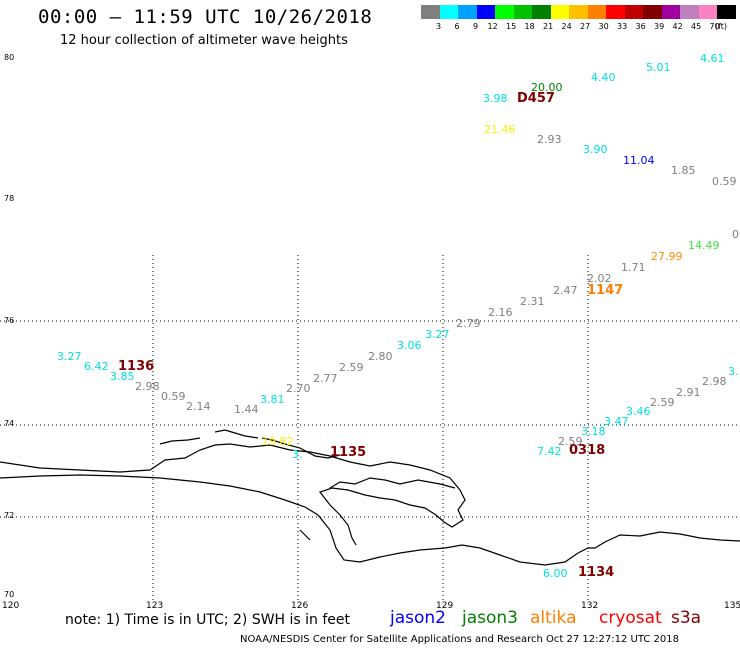  Describe the element at coordinates (565, 290) in the screenshot. I see `wave-height-label: 2.47` at that location.